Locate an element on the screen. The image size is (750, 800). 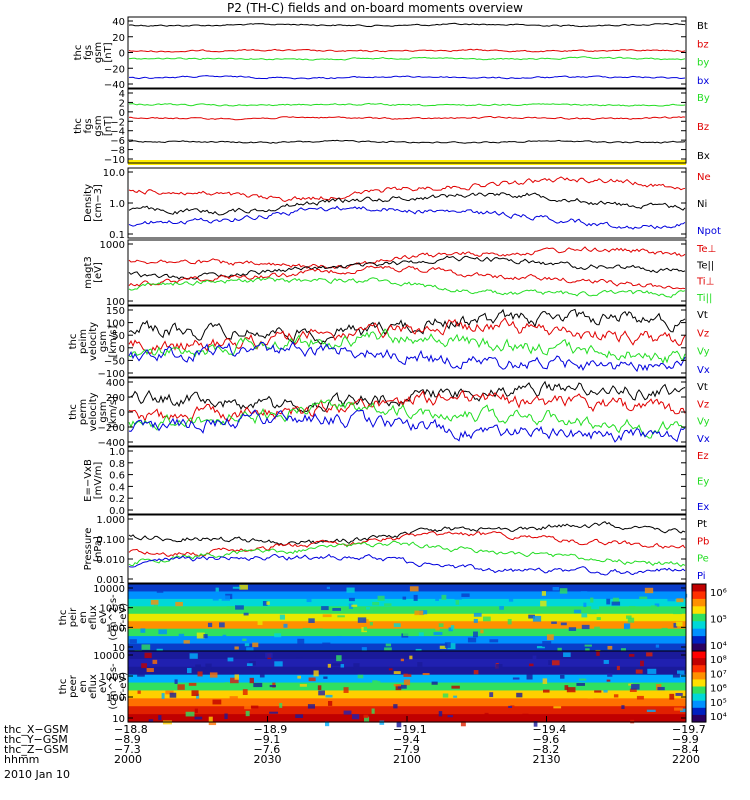
y-tick-label: 50 is located at coordinates (118, 336).